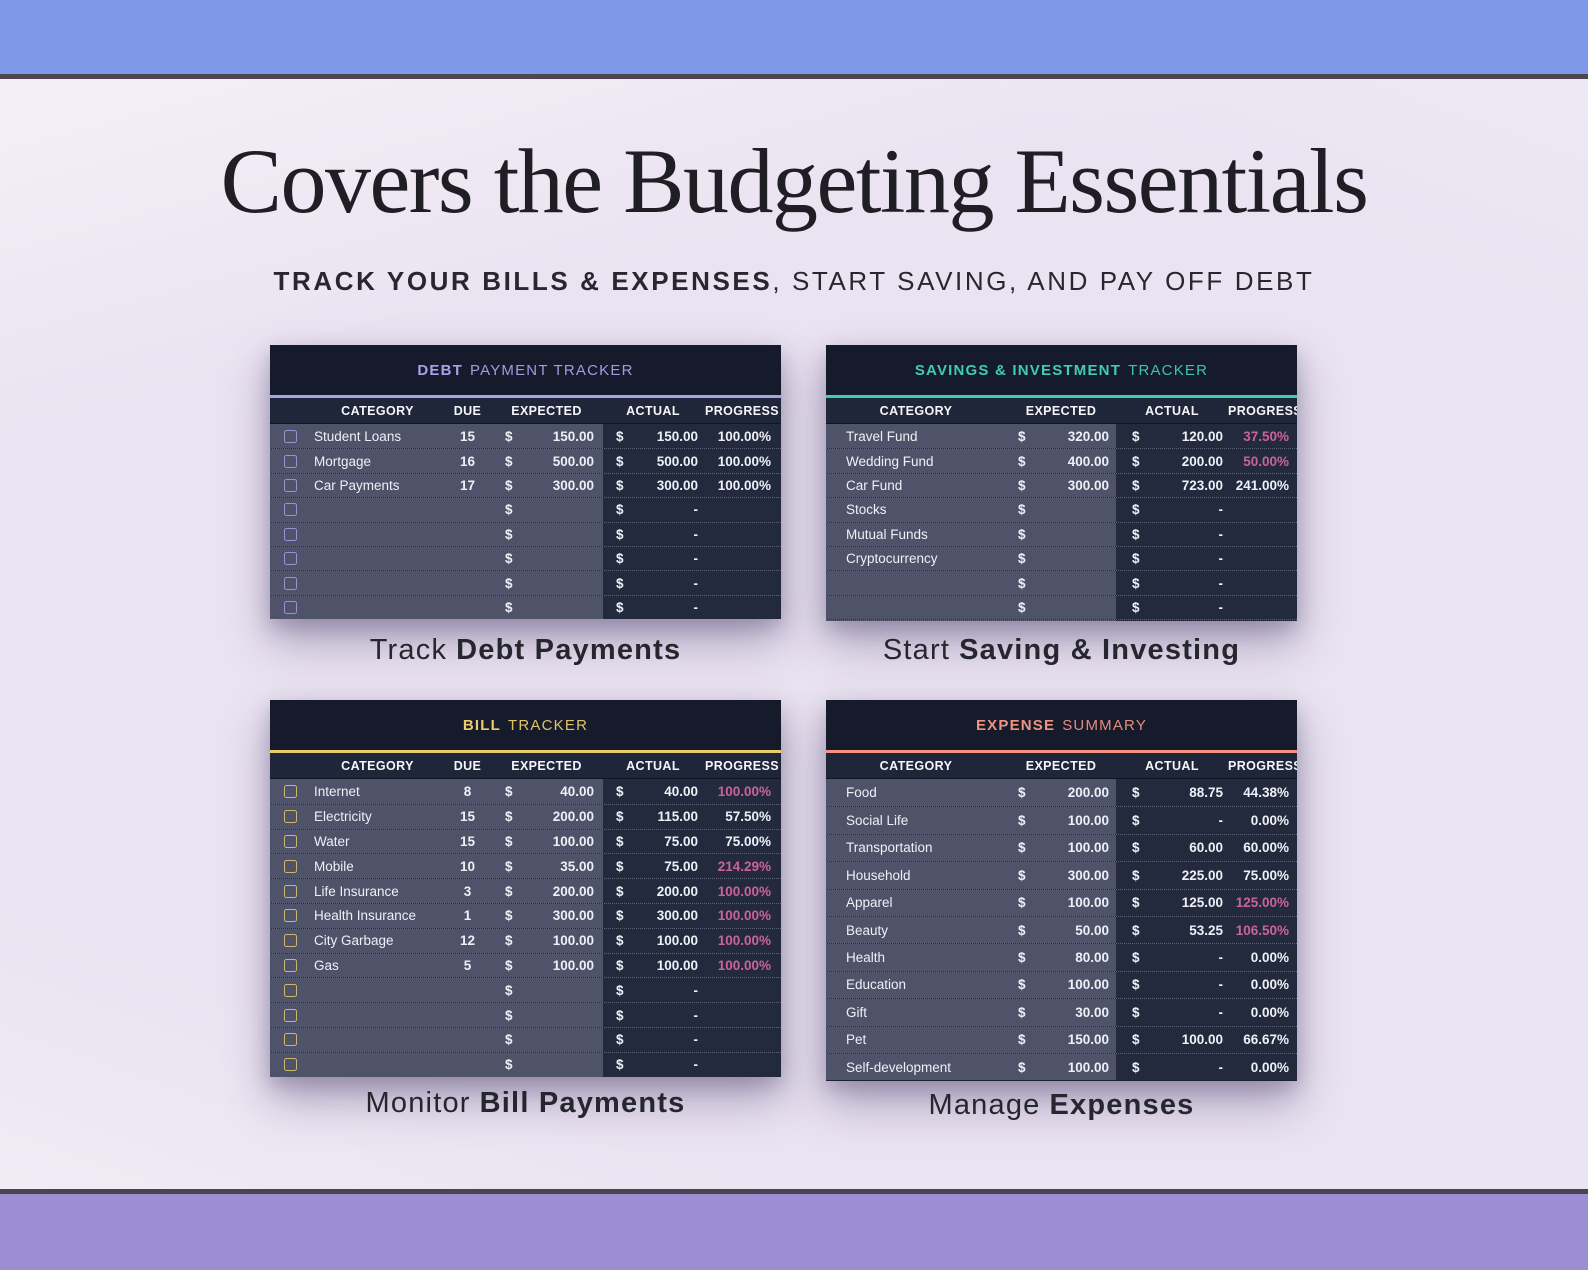 The width and height of the screenshot is (1588, 1270). Describe the element at coordinates (681, 841) in the screenshot. I see `actual-value: 75.00` at that location.